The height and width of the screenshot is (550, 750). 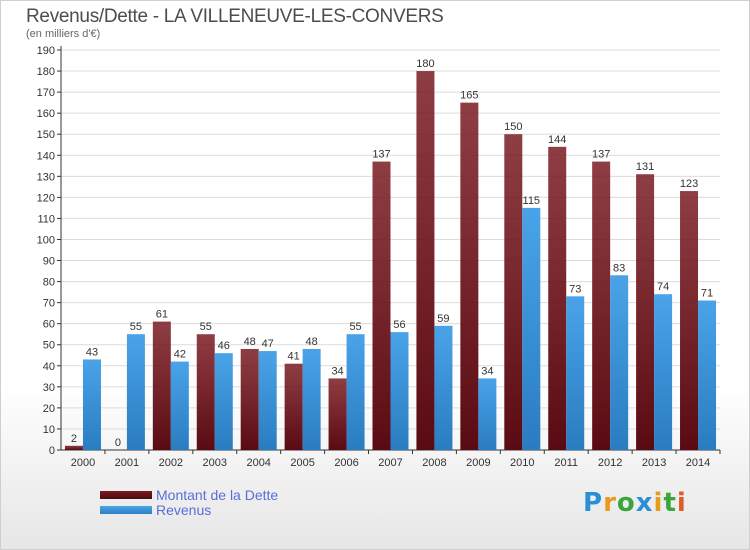 I want to click on y-tick-label: 130, so click(x=46, y=177).